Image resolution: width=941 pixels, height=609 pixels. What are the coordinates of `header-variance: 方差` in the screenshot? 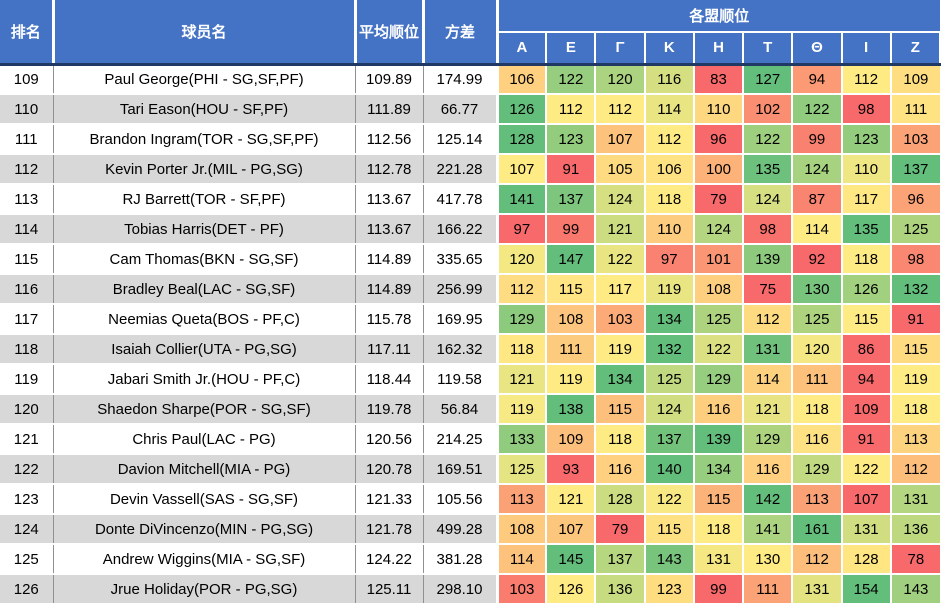 It's located at (461, 33).